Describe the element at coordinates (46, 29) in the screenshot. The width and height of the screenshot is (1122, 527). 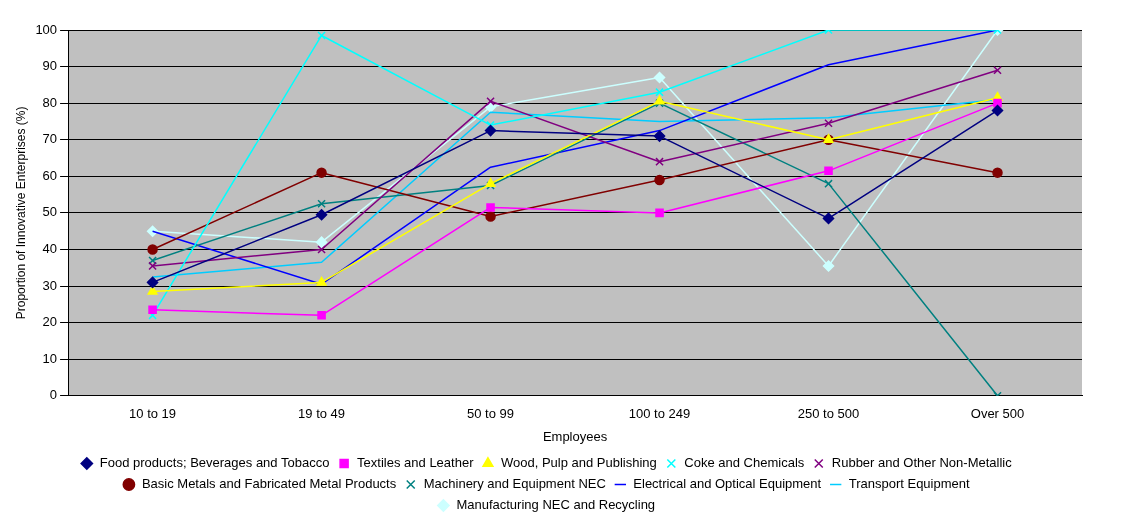
I see `y-tick-label: 100` at that location.